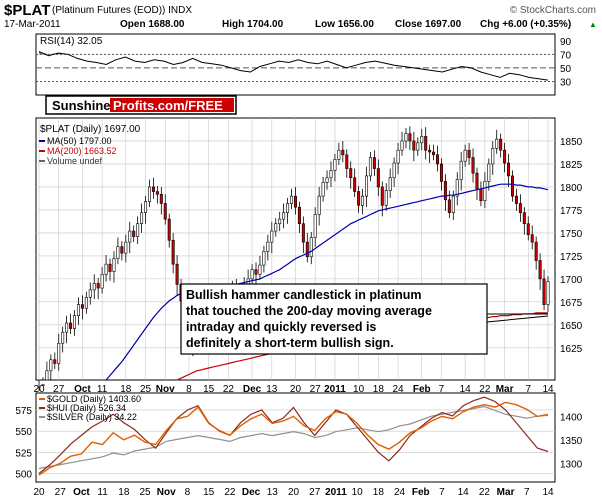 Image resolution: width=602 pixels, height=502 pixels. Describe the element at coordinates (442, 389) in the screenshot. I see `main-x-tick-label: 7` at that location.